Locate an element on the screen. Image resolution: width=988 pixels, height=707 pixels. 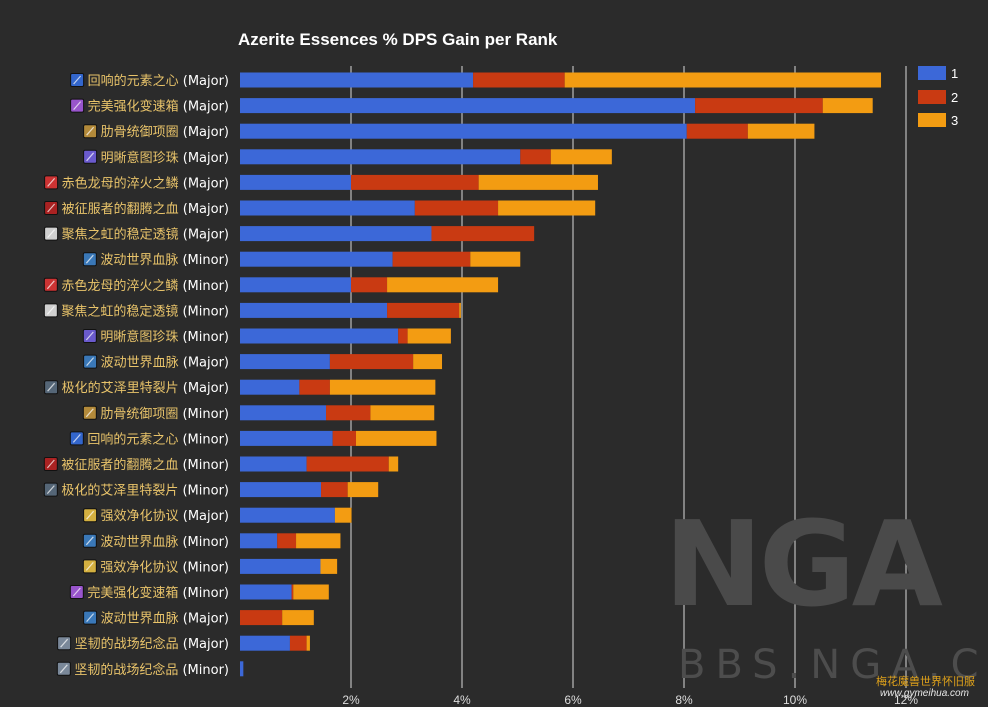
site-url-watermark: www.gymeihua.com is located at coordinates (924, 693).